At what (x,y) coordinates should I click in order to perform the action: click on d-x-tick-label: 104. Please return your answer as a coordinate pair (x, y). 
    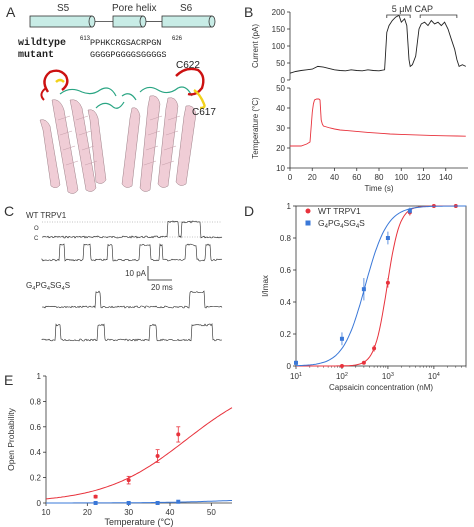
    Looking at the image, I should click on (434, 376).